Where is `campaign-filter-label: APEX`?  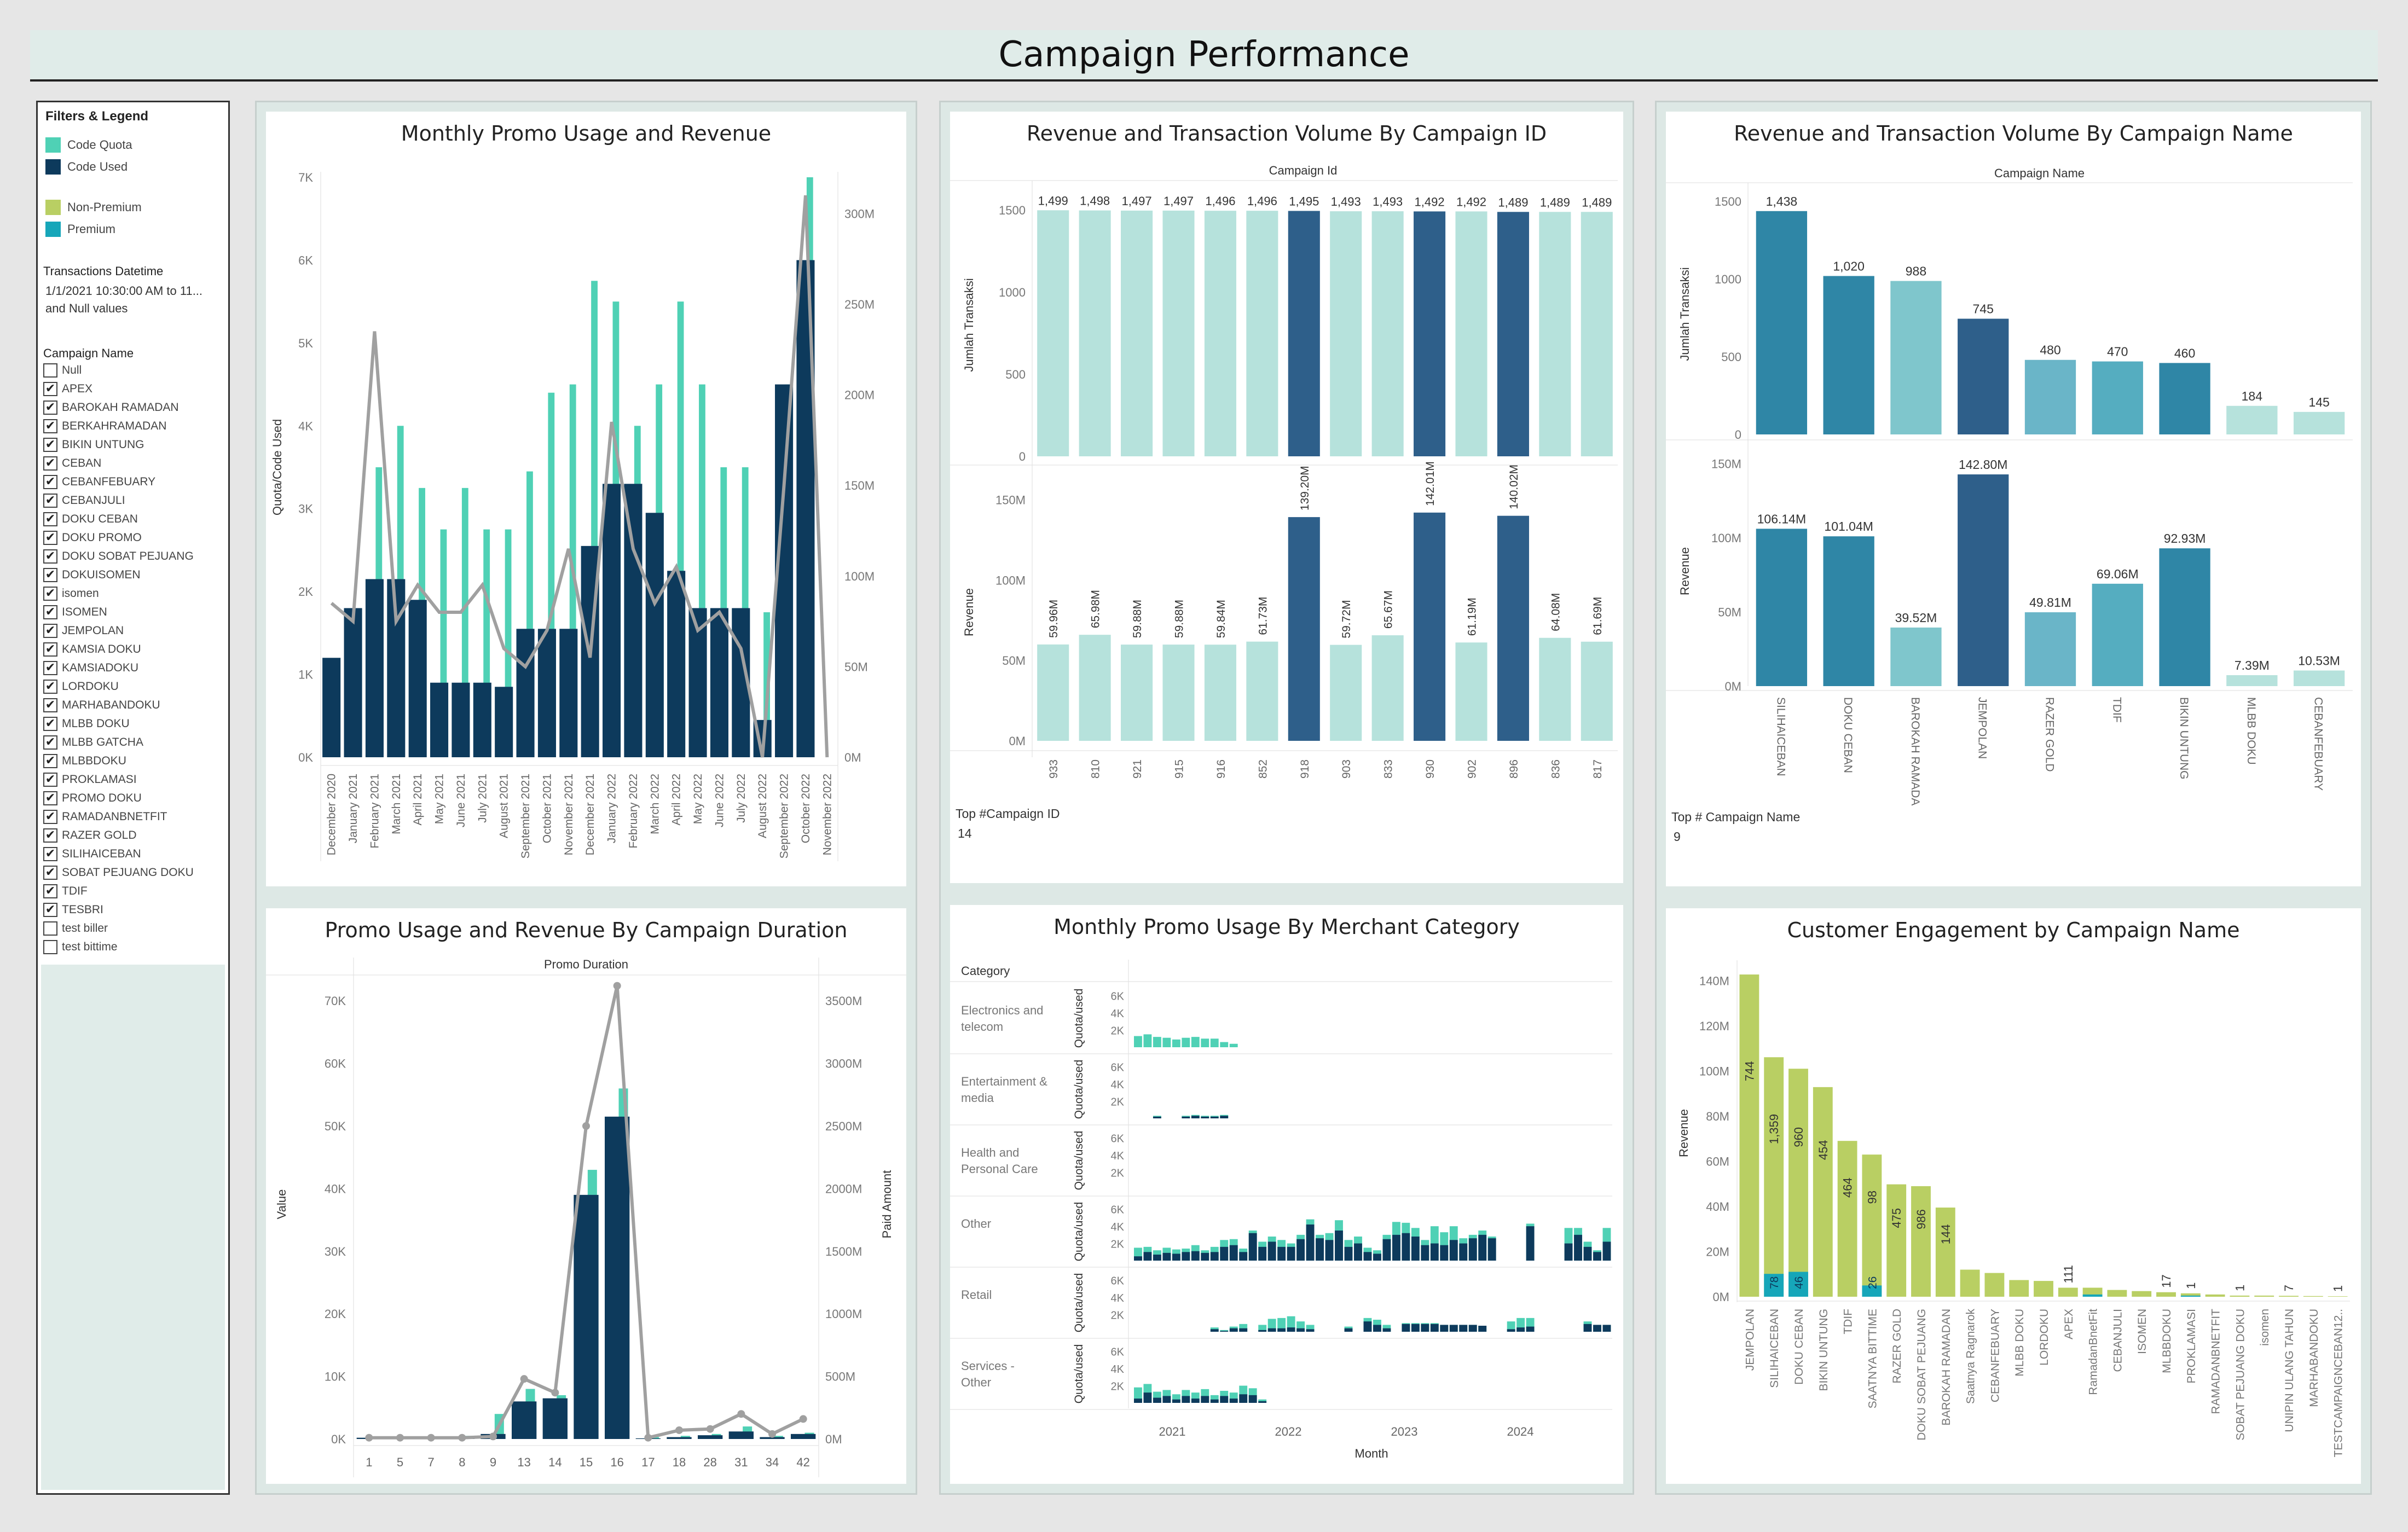 campaign-filter-label: APEX is located at coordinates (77, 389).